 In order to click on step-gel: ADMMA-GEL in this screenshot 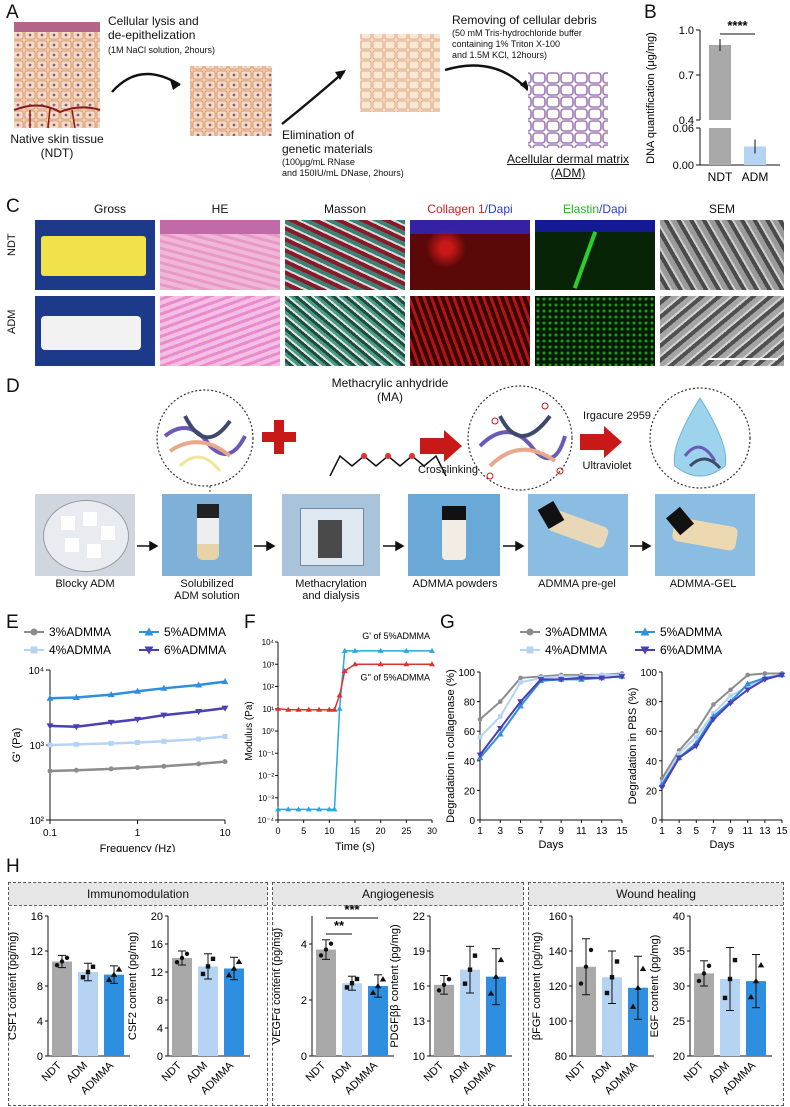, I will do `click(703, 584)`.